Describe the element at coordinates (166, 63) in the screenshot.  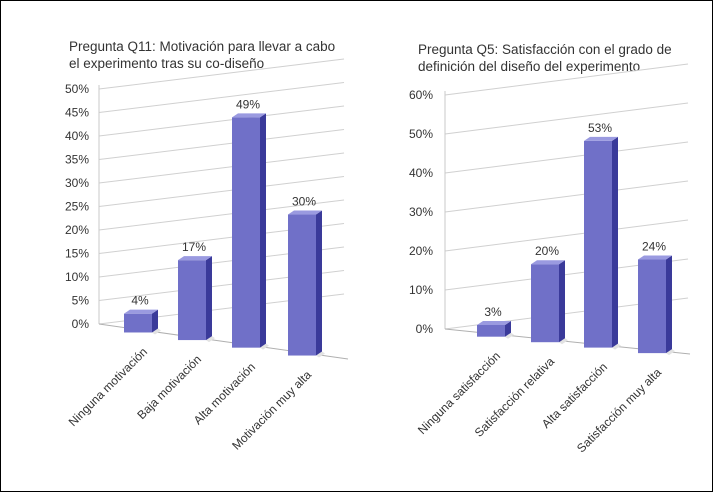
I see `chart-title-line-2: el experimento tras su co-diseño` at that location.